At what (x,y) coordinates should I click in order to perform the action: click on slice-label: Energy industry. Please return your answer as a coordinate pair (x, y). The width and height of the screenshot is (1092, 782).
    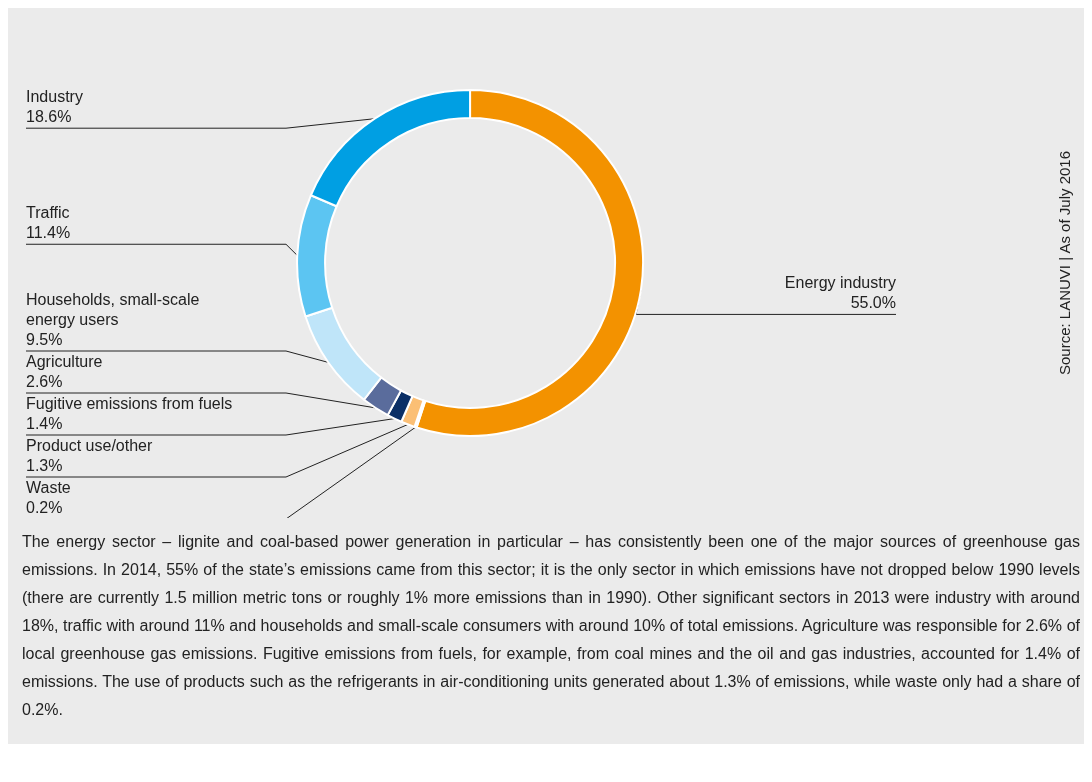
    Looking at the image, I should click on (840, 282).